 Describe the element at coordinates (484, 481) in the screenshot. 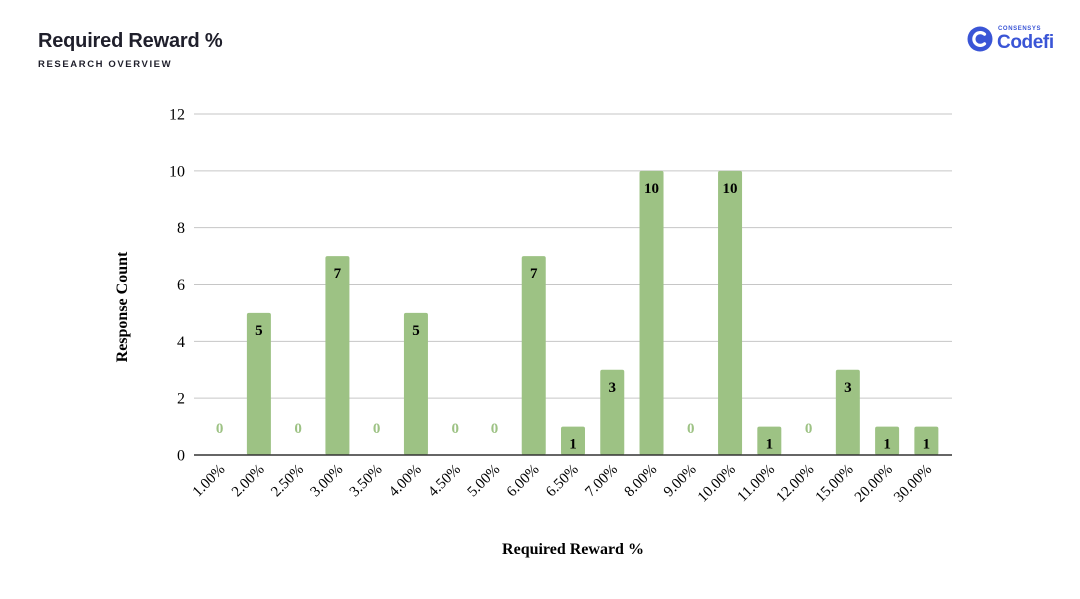

I see `x-tick-label: 5.00%` at that location.